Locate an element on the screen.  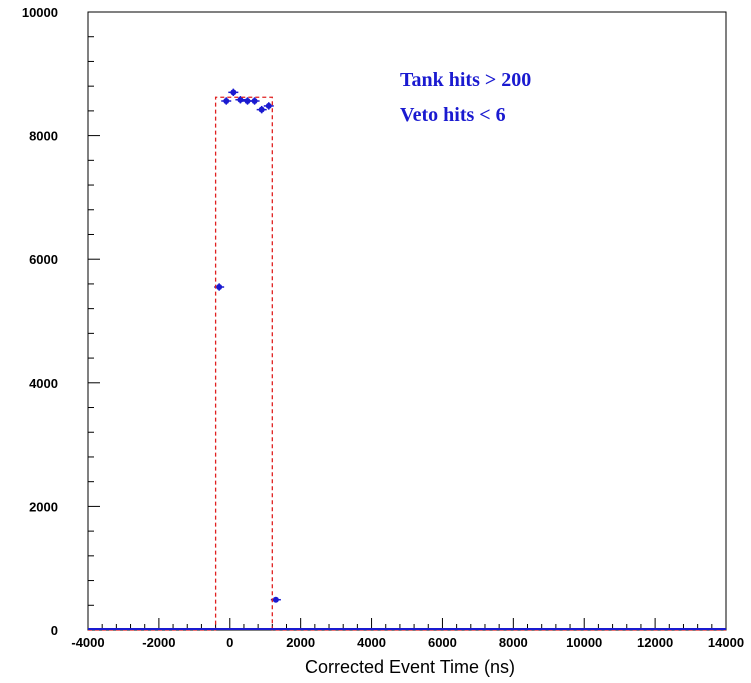
y-tick-label: 8000 is located at coordinates (43, 136).